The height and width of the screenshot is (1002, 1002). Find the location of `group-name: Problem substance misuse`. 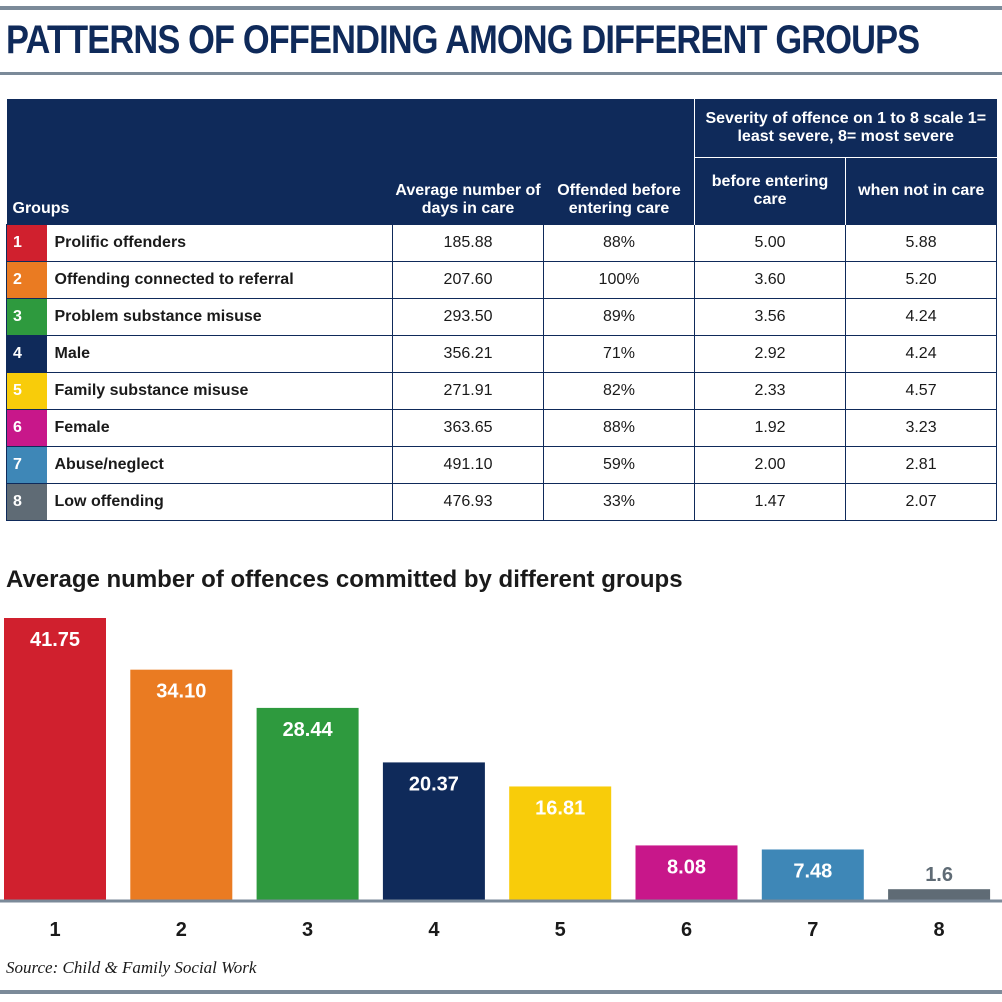

group-name: Problem substance misuse is located at coordinates (220, 317).